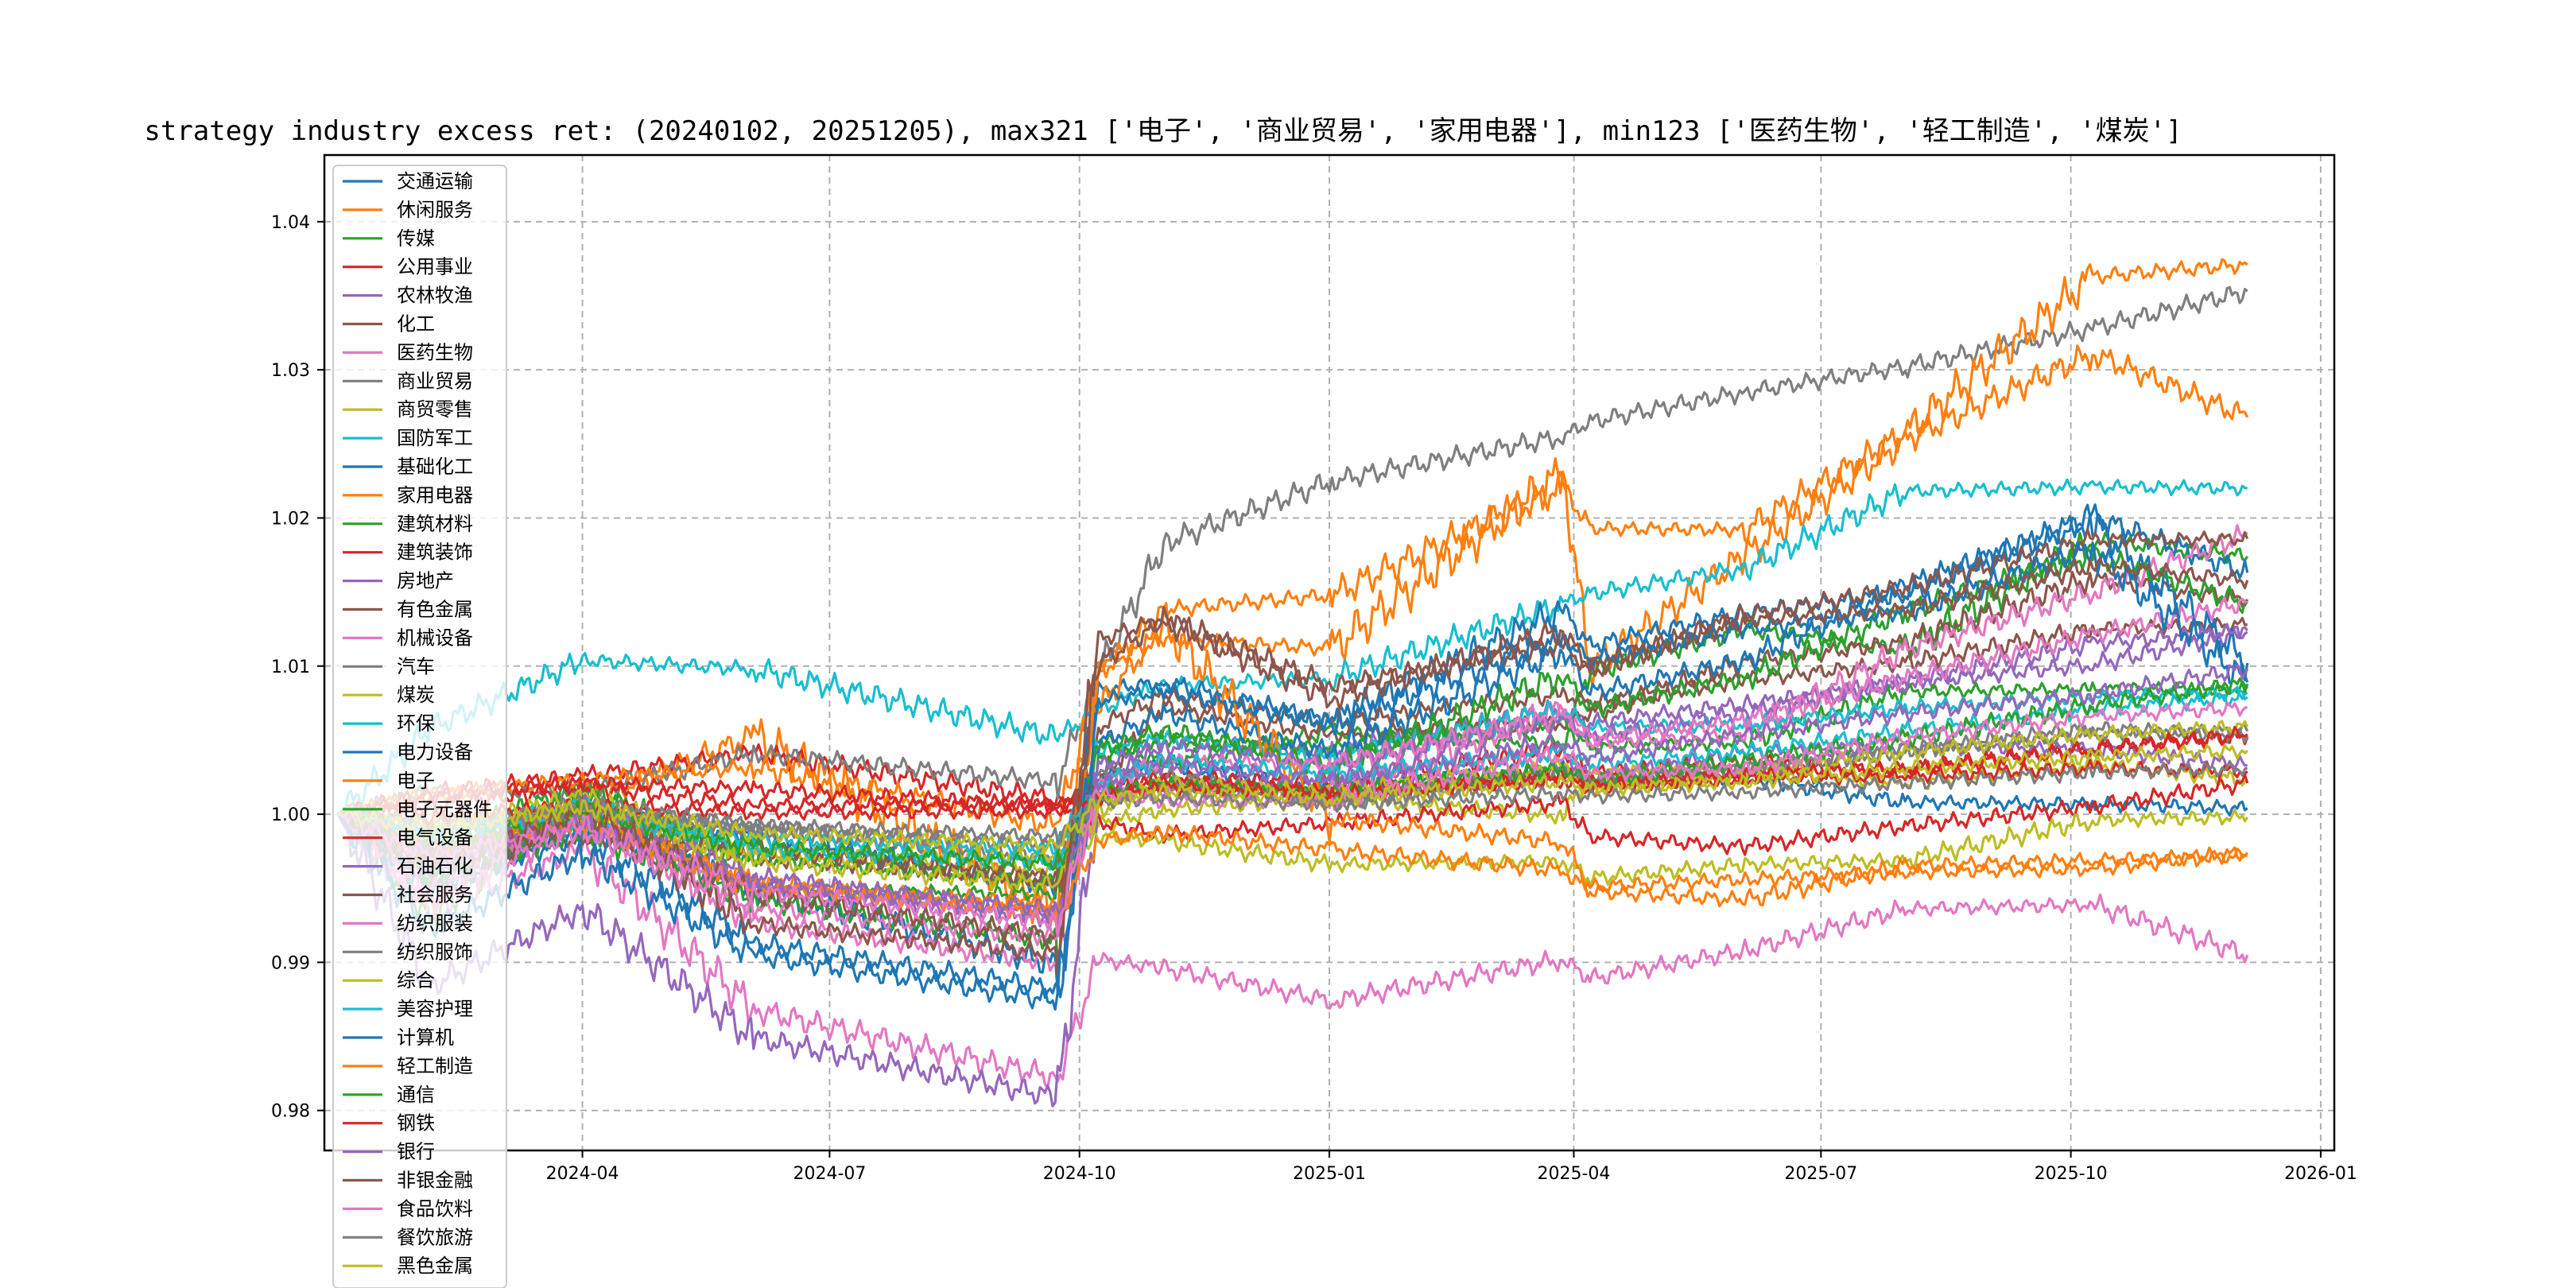 Image resolution: width=2576 pixels, height=1288 pixels. What do you see at coordinates (1330, 1174) in the screenshot?
I see `x-tick-label: 2025-01` at bounding box center [1330, 1174].